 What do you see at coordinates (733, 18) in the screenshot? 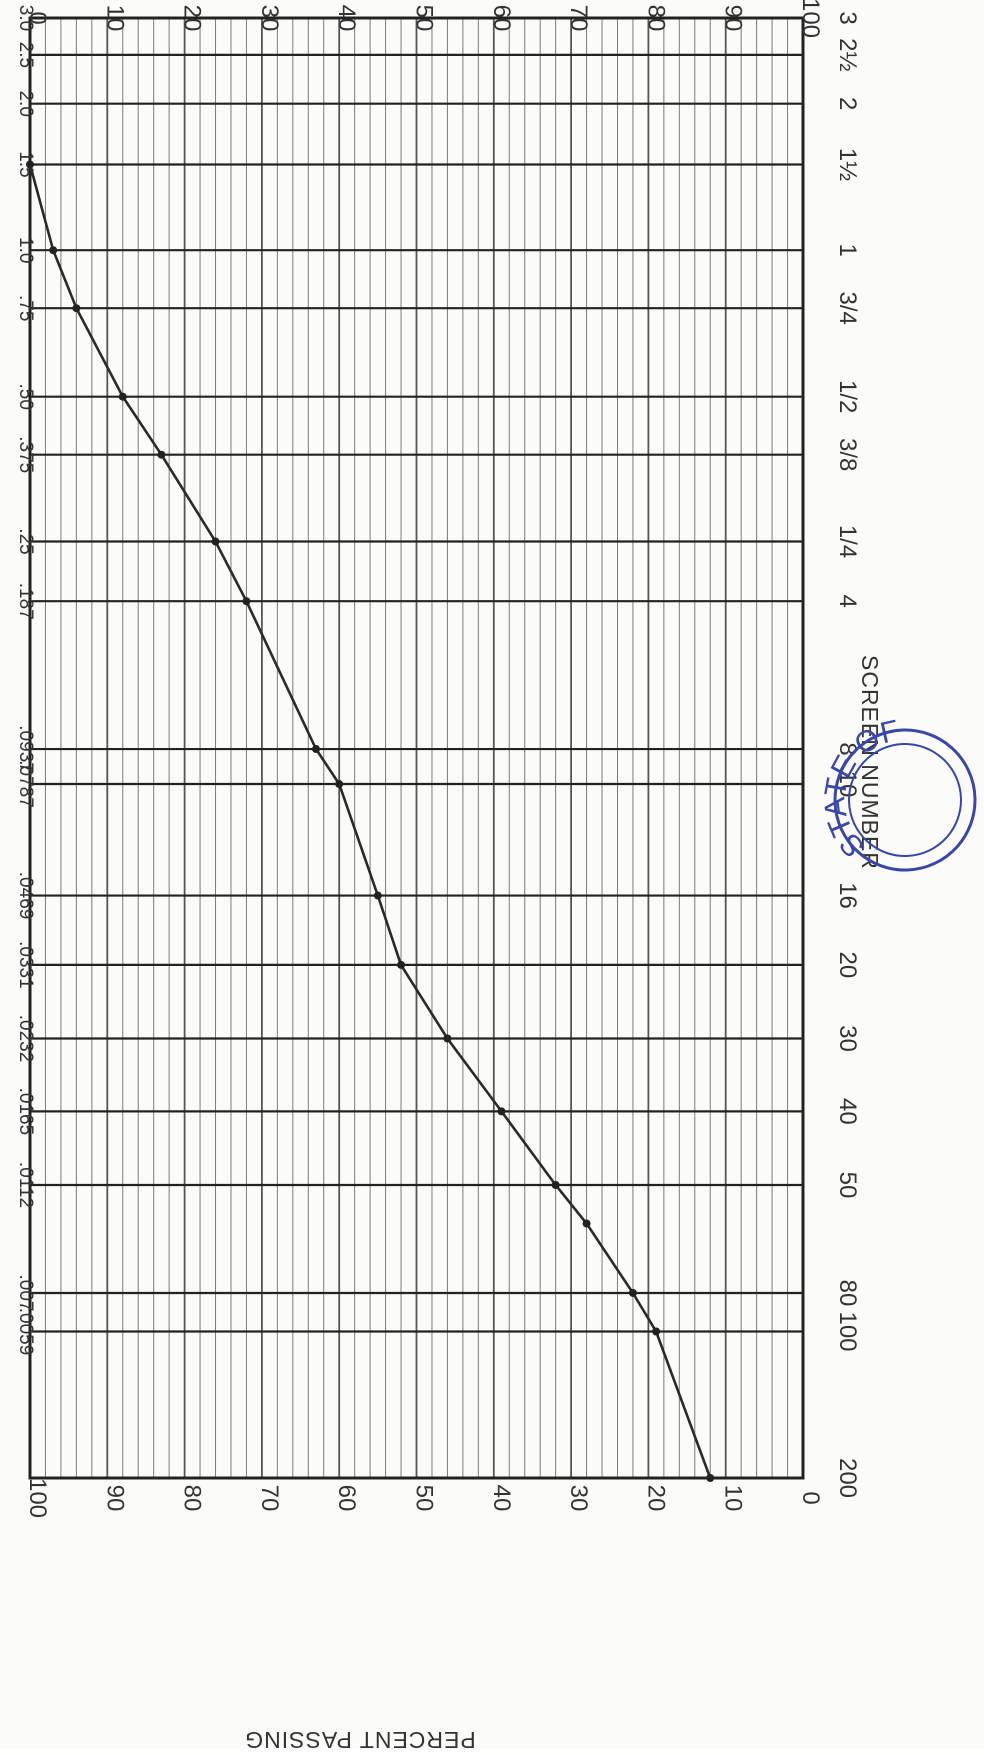
I see `percent-tick-label-right: 90` at bounding box center [733, 18].